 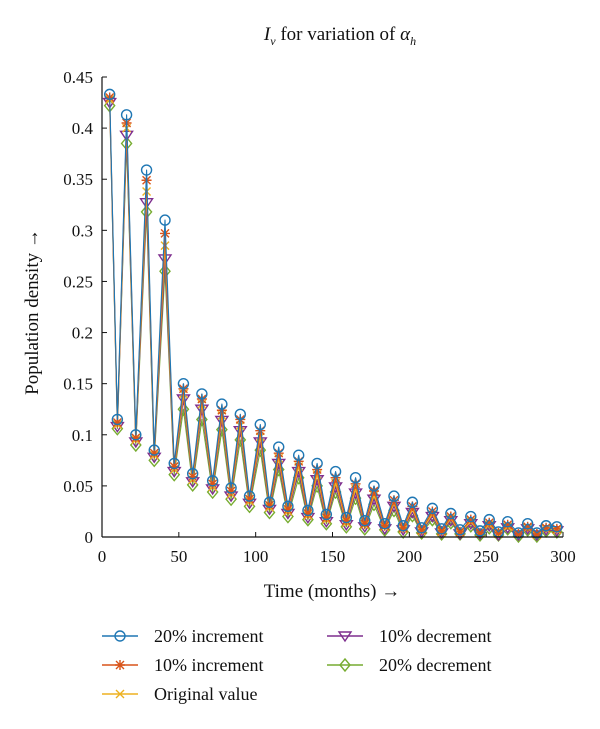 I want to click on x-tick-label: 300, so click(x=563, y=556).